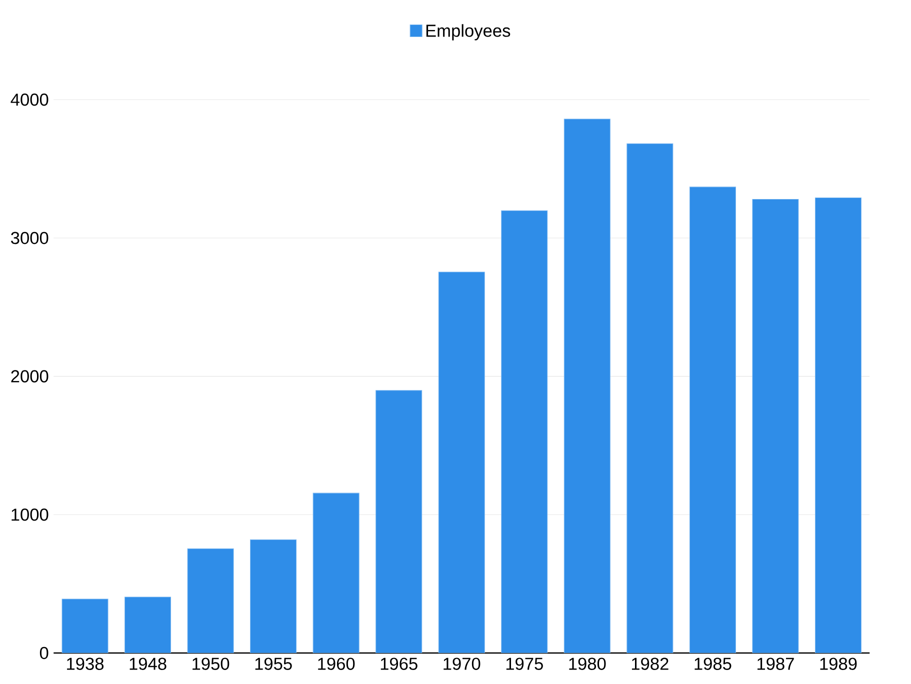  I want to click on legend-label: Employees, so click(468, 32).